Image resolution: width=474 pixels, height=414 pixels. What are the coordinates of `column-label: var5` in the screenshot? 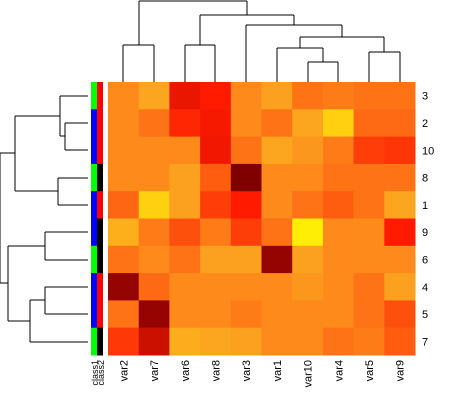 It's located at (370, 370).